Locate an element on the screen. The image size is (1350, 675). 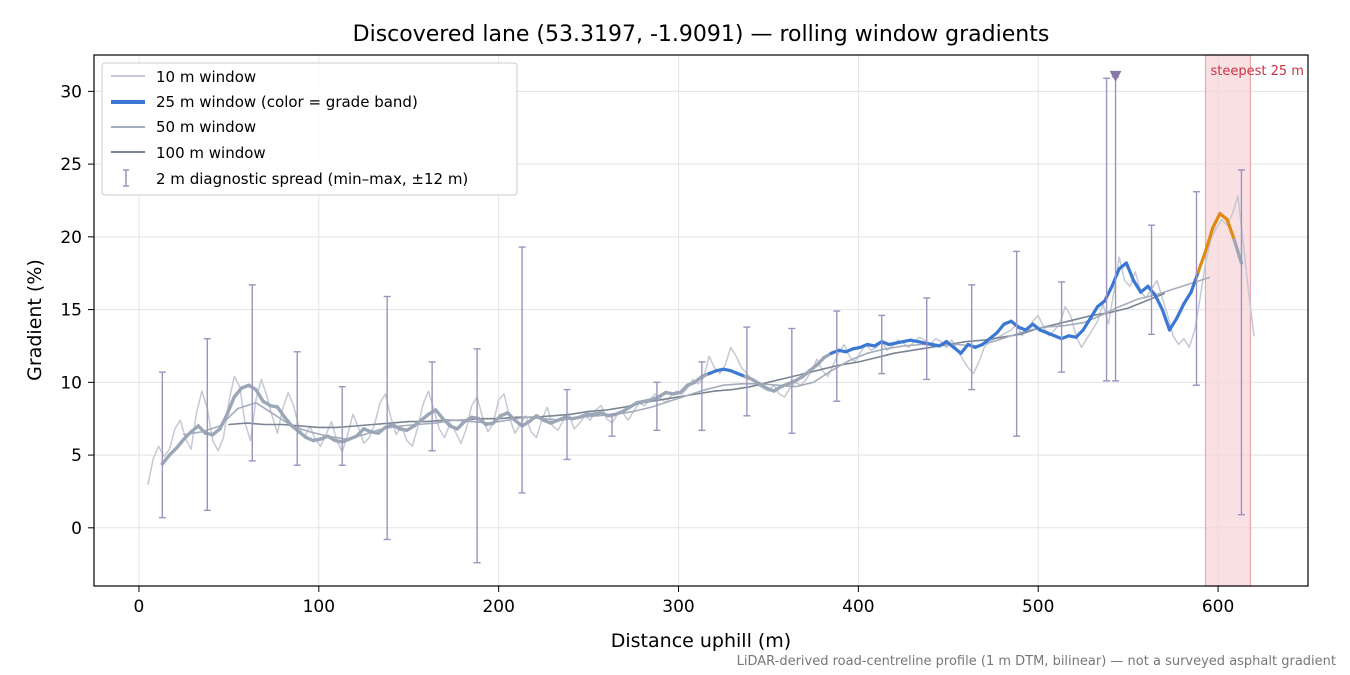
y-tick-label-0: 0 is located at coordinates (76, 529).